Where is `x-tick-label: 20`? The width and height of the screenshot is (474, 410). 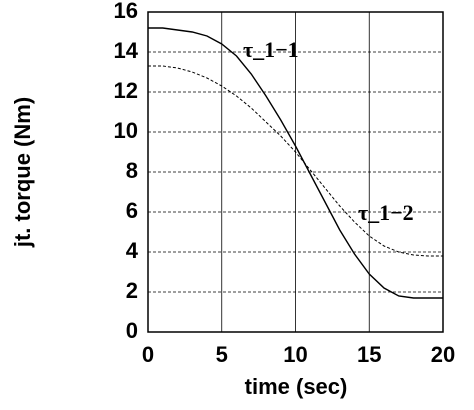 x-tick-label: 20 is located at coordinates (443, 354).